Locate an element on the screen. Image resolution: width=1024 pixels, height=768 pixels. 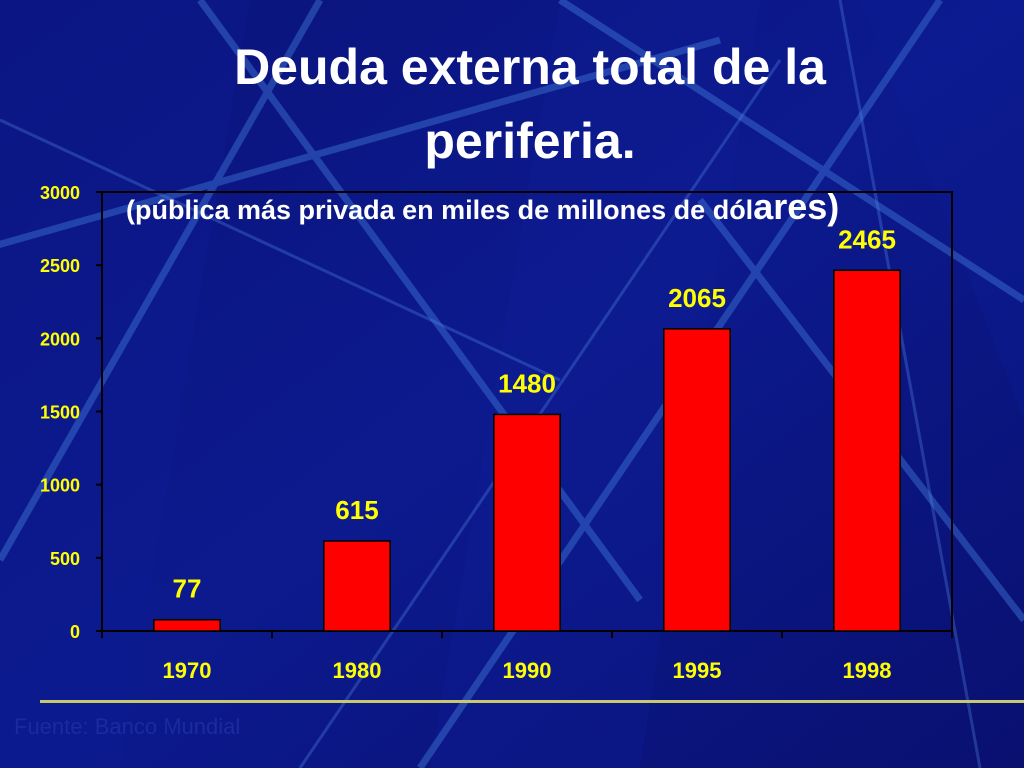
x-tick-label: 1995 is located at coordinates (697, 670).